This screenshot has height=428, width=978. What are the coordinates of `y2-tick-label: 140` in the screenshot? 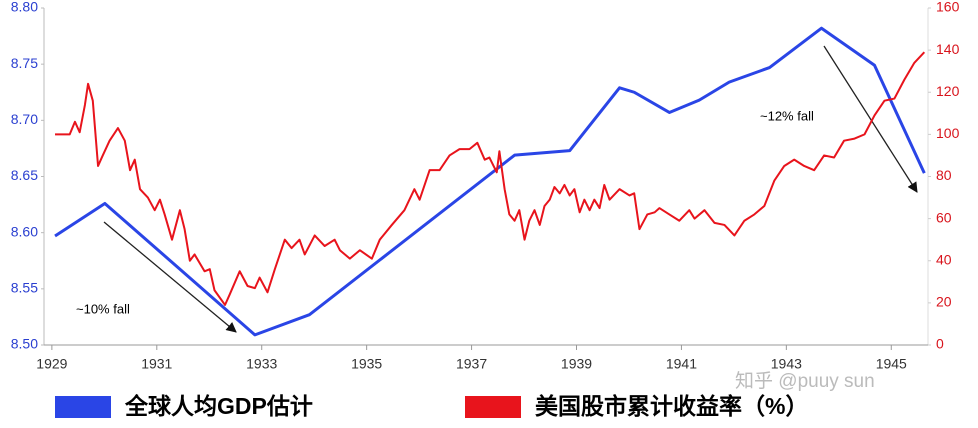 It's located at (948, 49).